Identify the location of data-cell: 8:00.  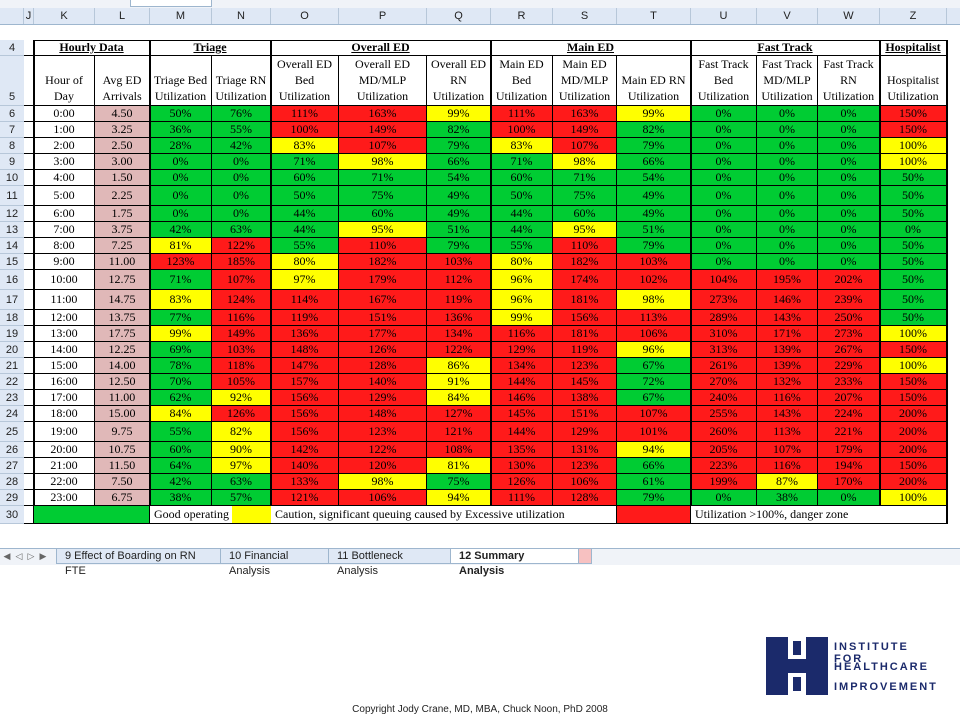
(64, 246).